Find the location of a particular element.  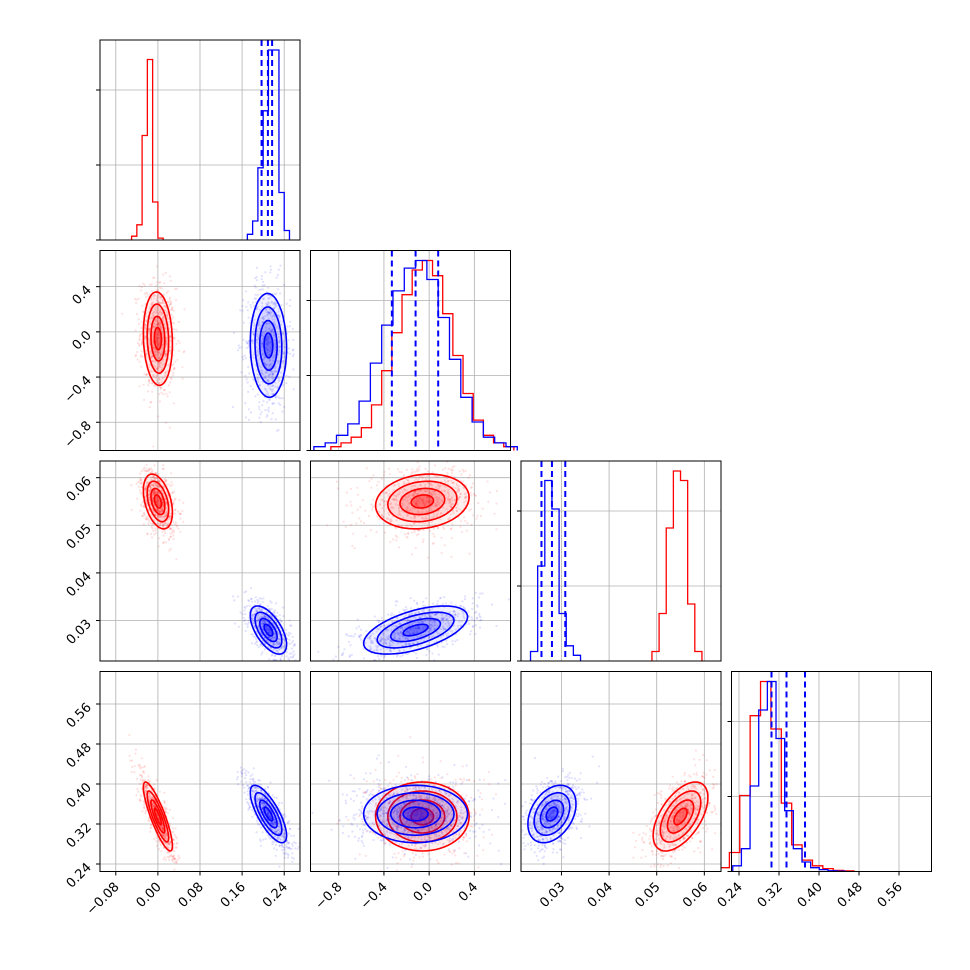

contour-level is located at coordinates (415, 630).